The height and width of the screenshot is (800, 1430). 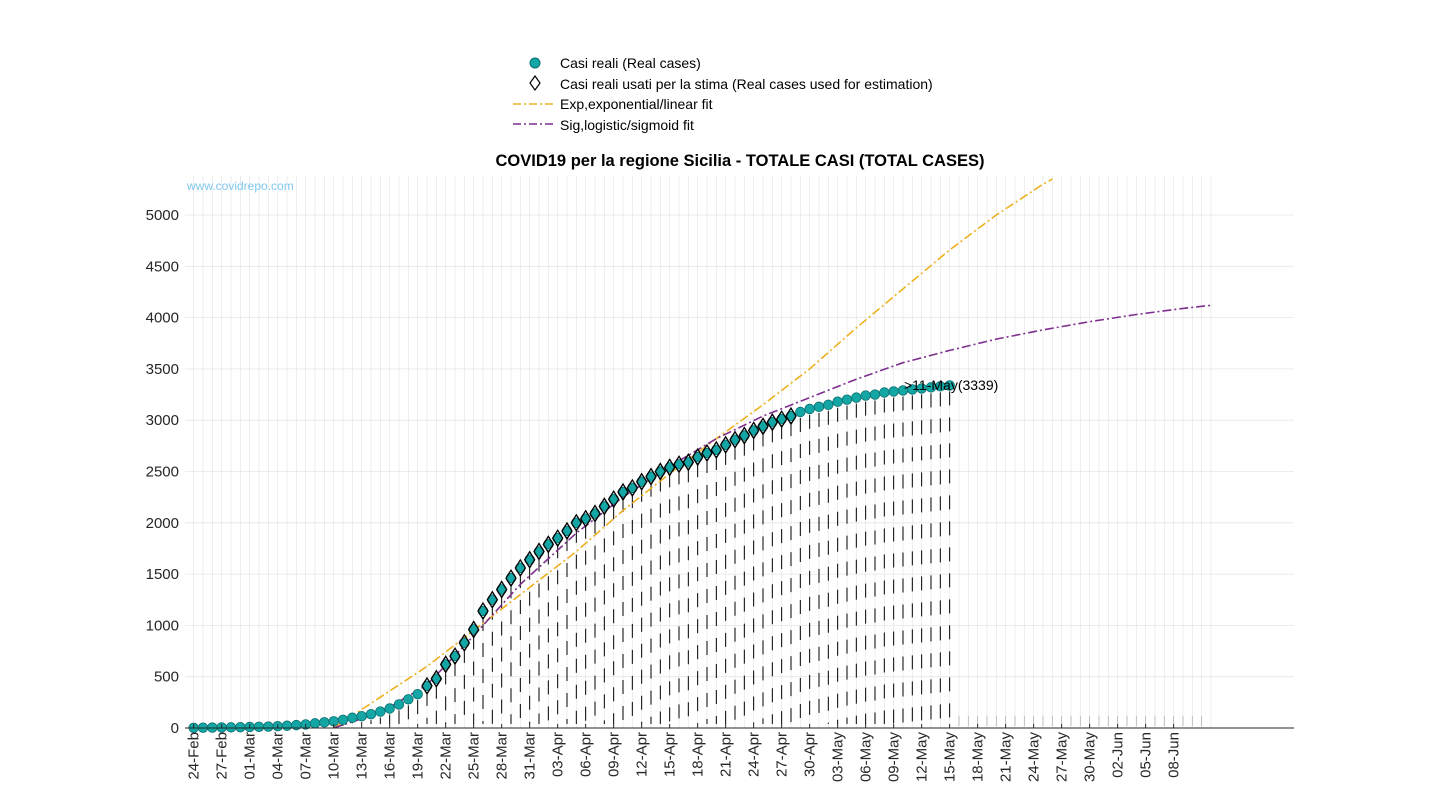 What do you see at coordinates (535, 83) in the screenshot?
I see `legend-marker-estimation-cases` at bounding box center [535, 83].